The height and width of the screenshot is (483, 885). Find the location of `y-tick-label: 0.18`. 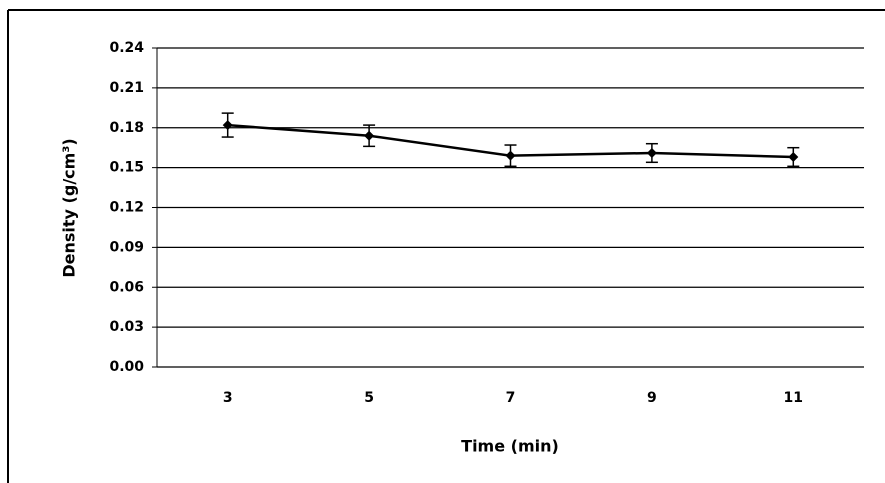

y-tick-label: 0.18 is located at coordinates (126, 128).